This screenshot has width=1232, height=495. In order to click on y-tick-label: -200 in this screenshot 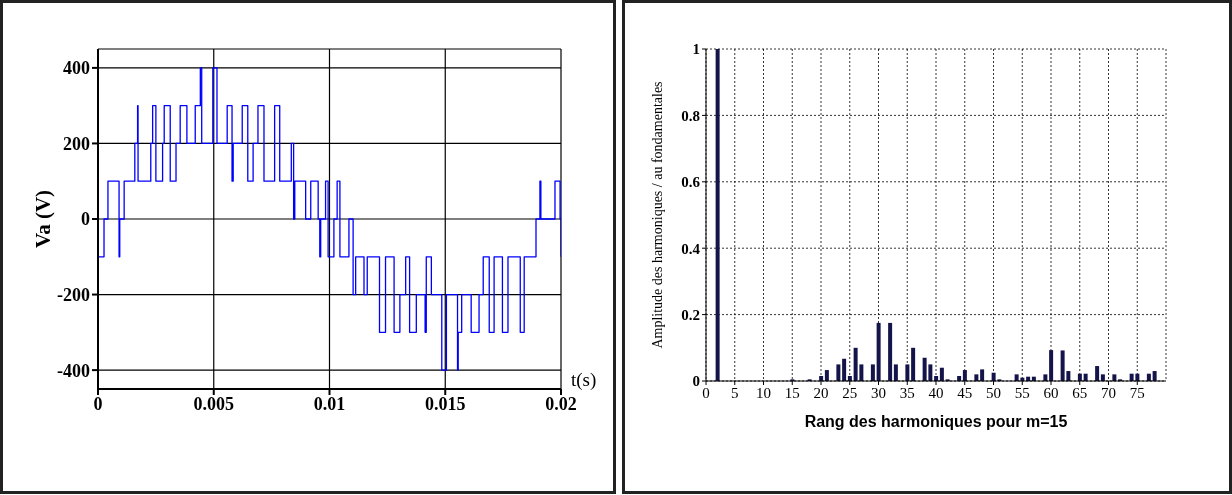, I will do `click(73, 294)`.